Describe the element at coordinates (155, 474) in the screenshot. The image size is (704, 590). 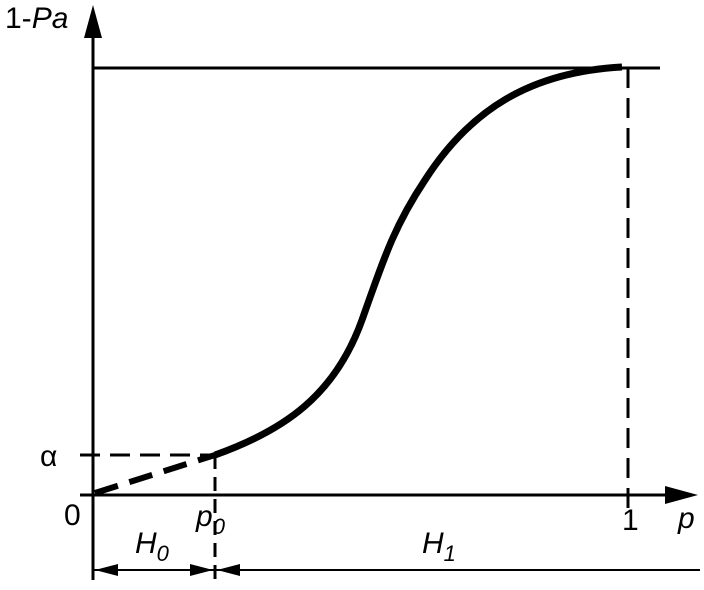
I see `curve-dashed` at that location.